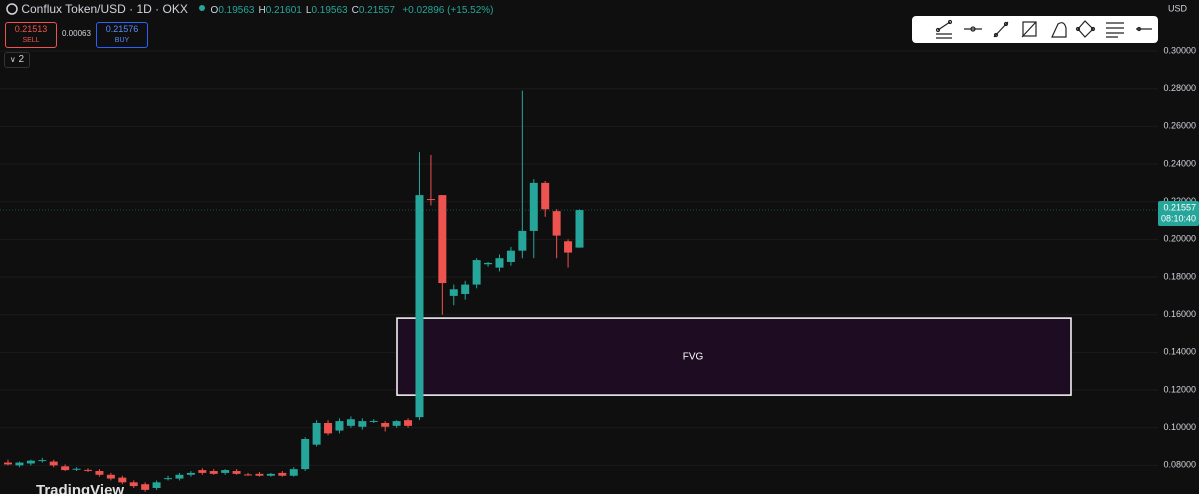 This screenshot has height=494, width=1199. I want to click on spread: 0.00063, so click(76, 33).